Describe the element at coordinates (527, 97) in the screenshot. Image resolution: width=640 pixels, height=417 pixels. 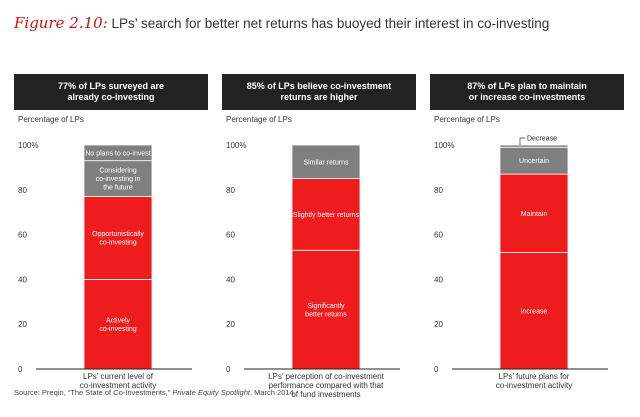
I see `panel-header-line: or increase co-investments` at that location.